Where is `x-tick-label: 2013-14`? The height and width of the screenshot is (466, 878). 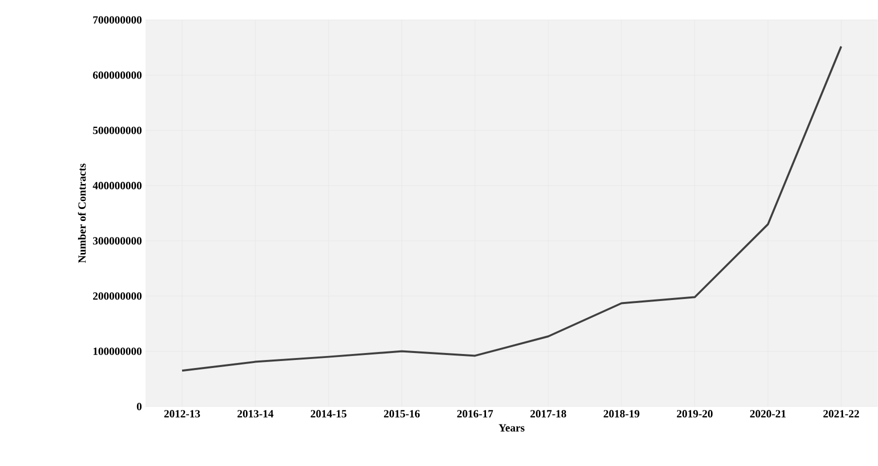 x-tick-label: 2013-14 is located at coordinates (256, 414).